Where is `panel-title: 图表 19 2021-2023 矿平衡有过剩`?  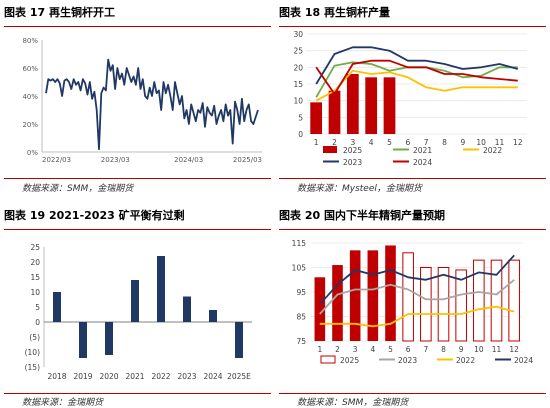 panel-title: 图表 19 2021-2023 矿平衡有过剩 is located at coordinates (94, 215).